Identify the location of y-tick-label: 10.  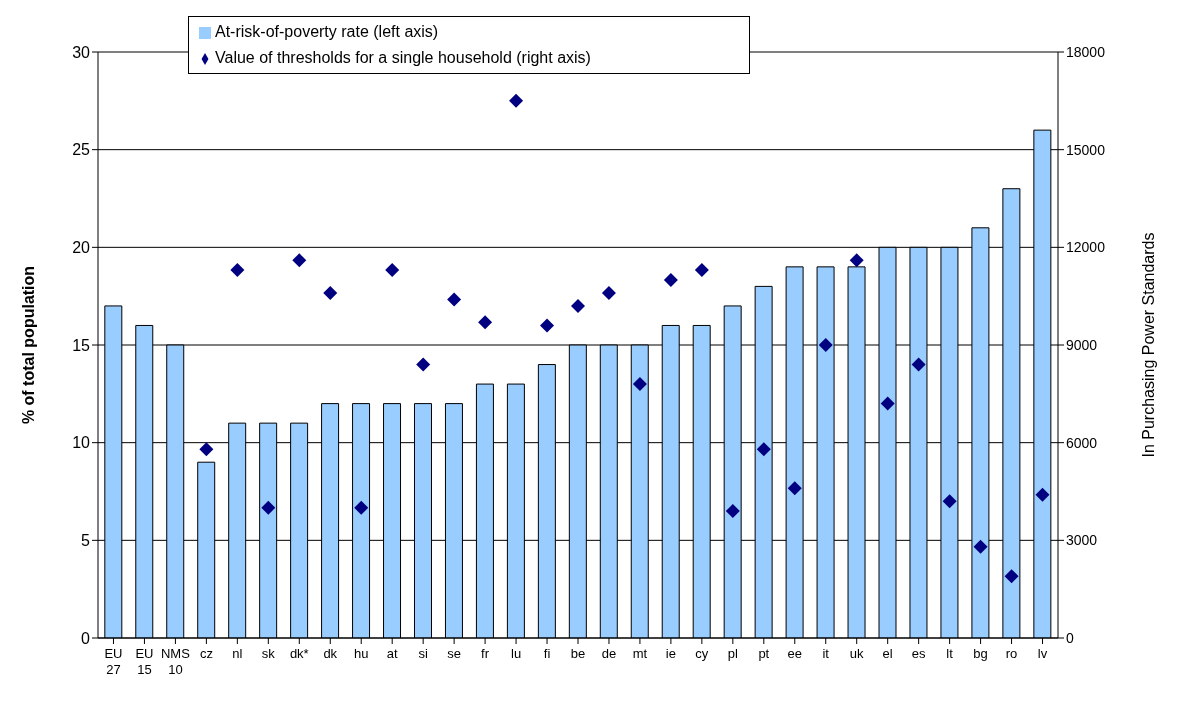
(81, 443).